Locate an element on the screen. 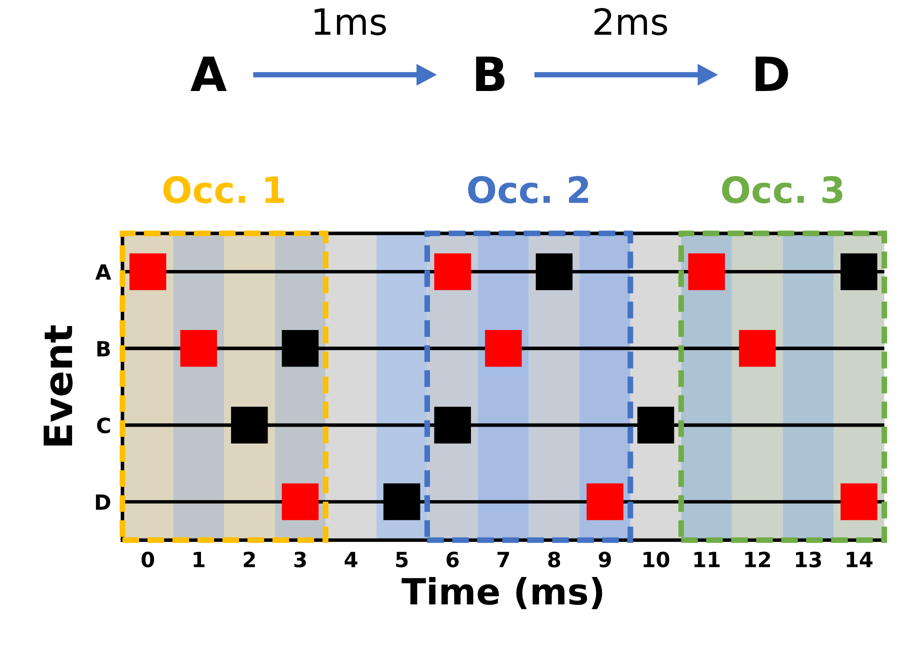 The height and width of the screenshot is (650, 907). x-tick-label: 9 is located at coordinates (604, 560).